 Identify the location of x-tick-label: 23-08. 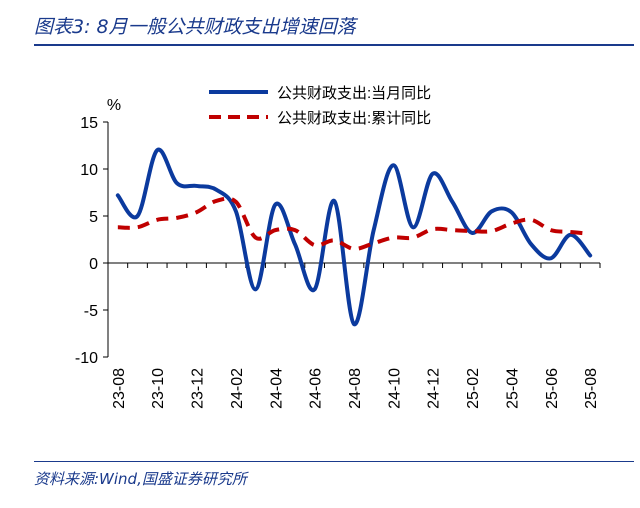
(119, 388).